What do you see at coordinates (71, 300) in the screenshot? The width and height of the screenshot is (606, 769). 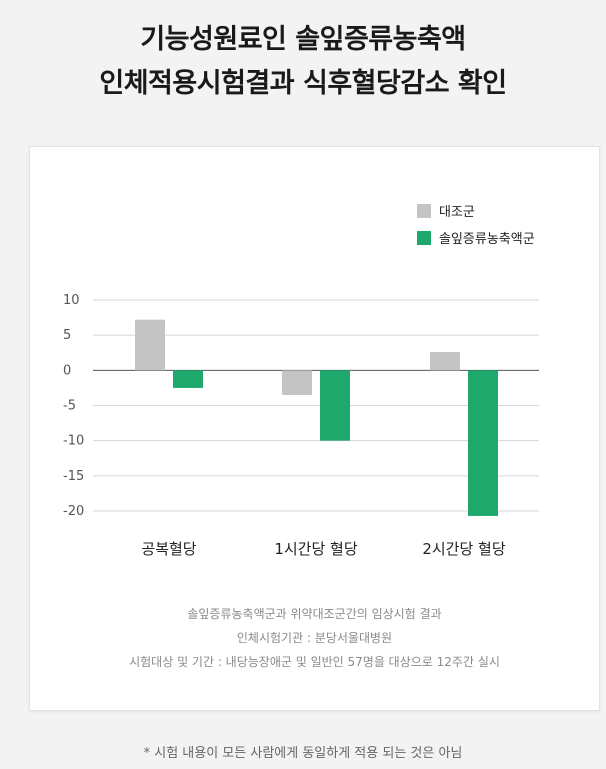 I see `y-tick-label: 10` at bounding box center [71, 300].